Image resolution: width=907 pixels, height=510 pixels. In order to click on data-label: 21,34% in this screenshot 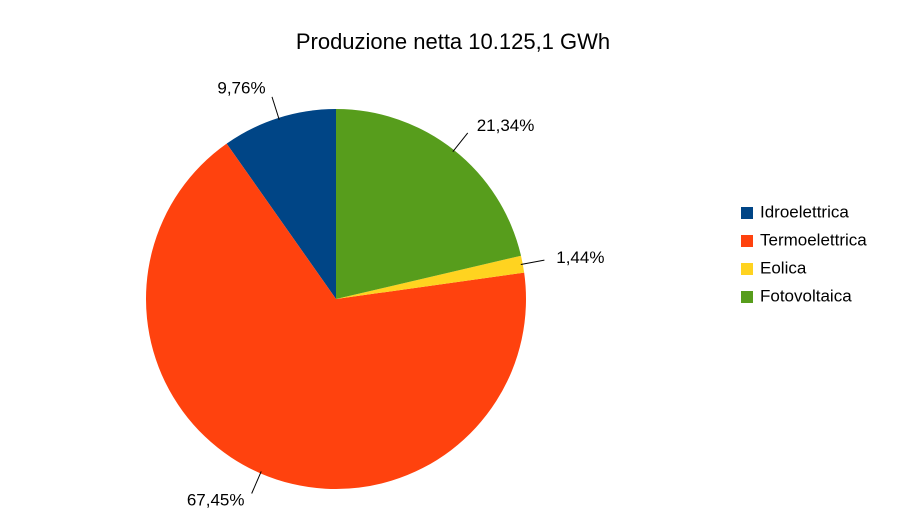, I will do `click(506, 125)`.